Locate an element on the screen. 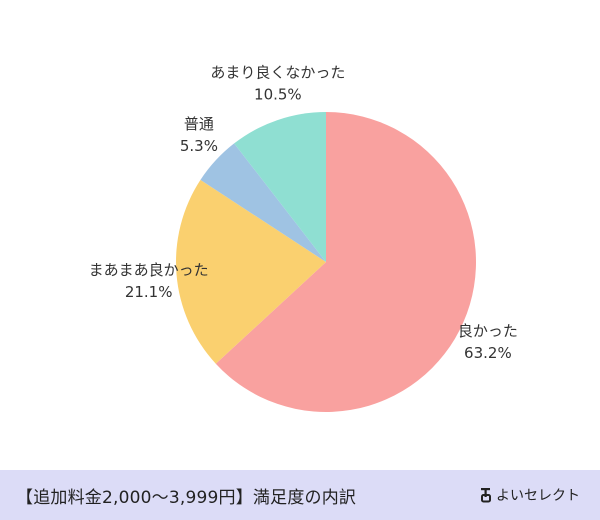 The image size is (600, 520). slice-label: まあまあ良かった is located at coordinates (149, 270).